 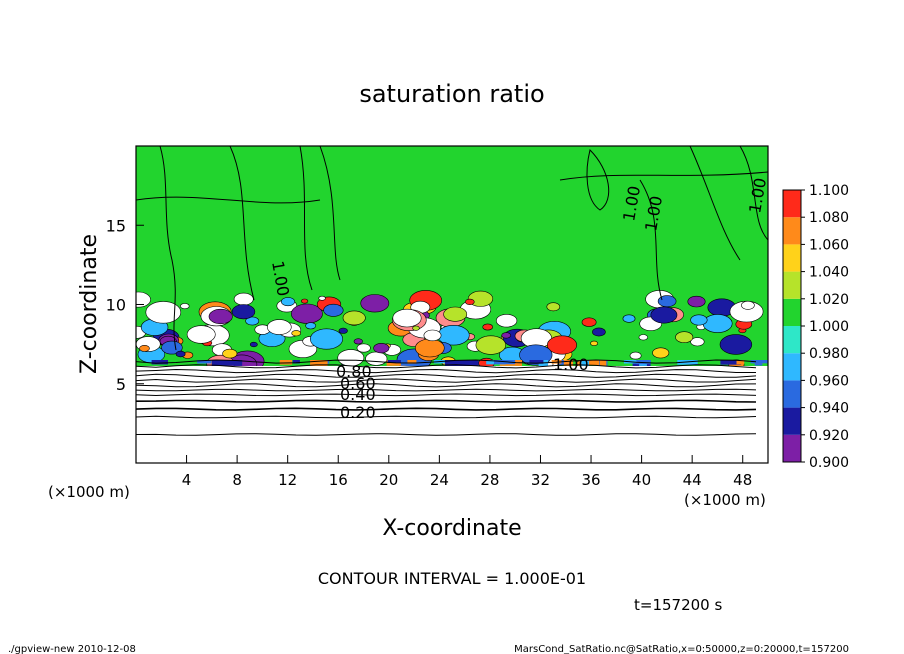 I want to click on y-tick-label: 10, so click(x=116, y=305).